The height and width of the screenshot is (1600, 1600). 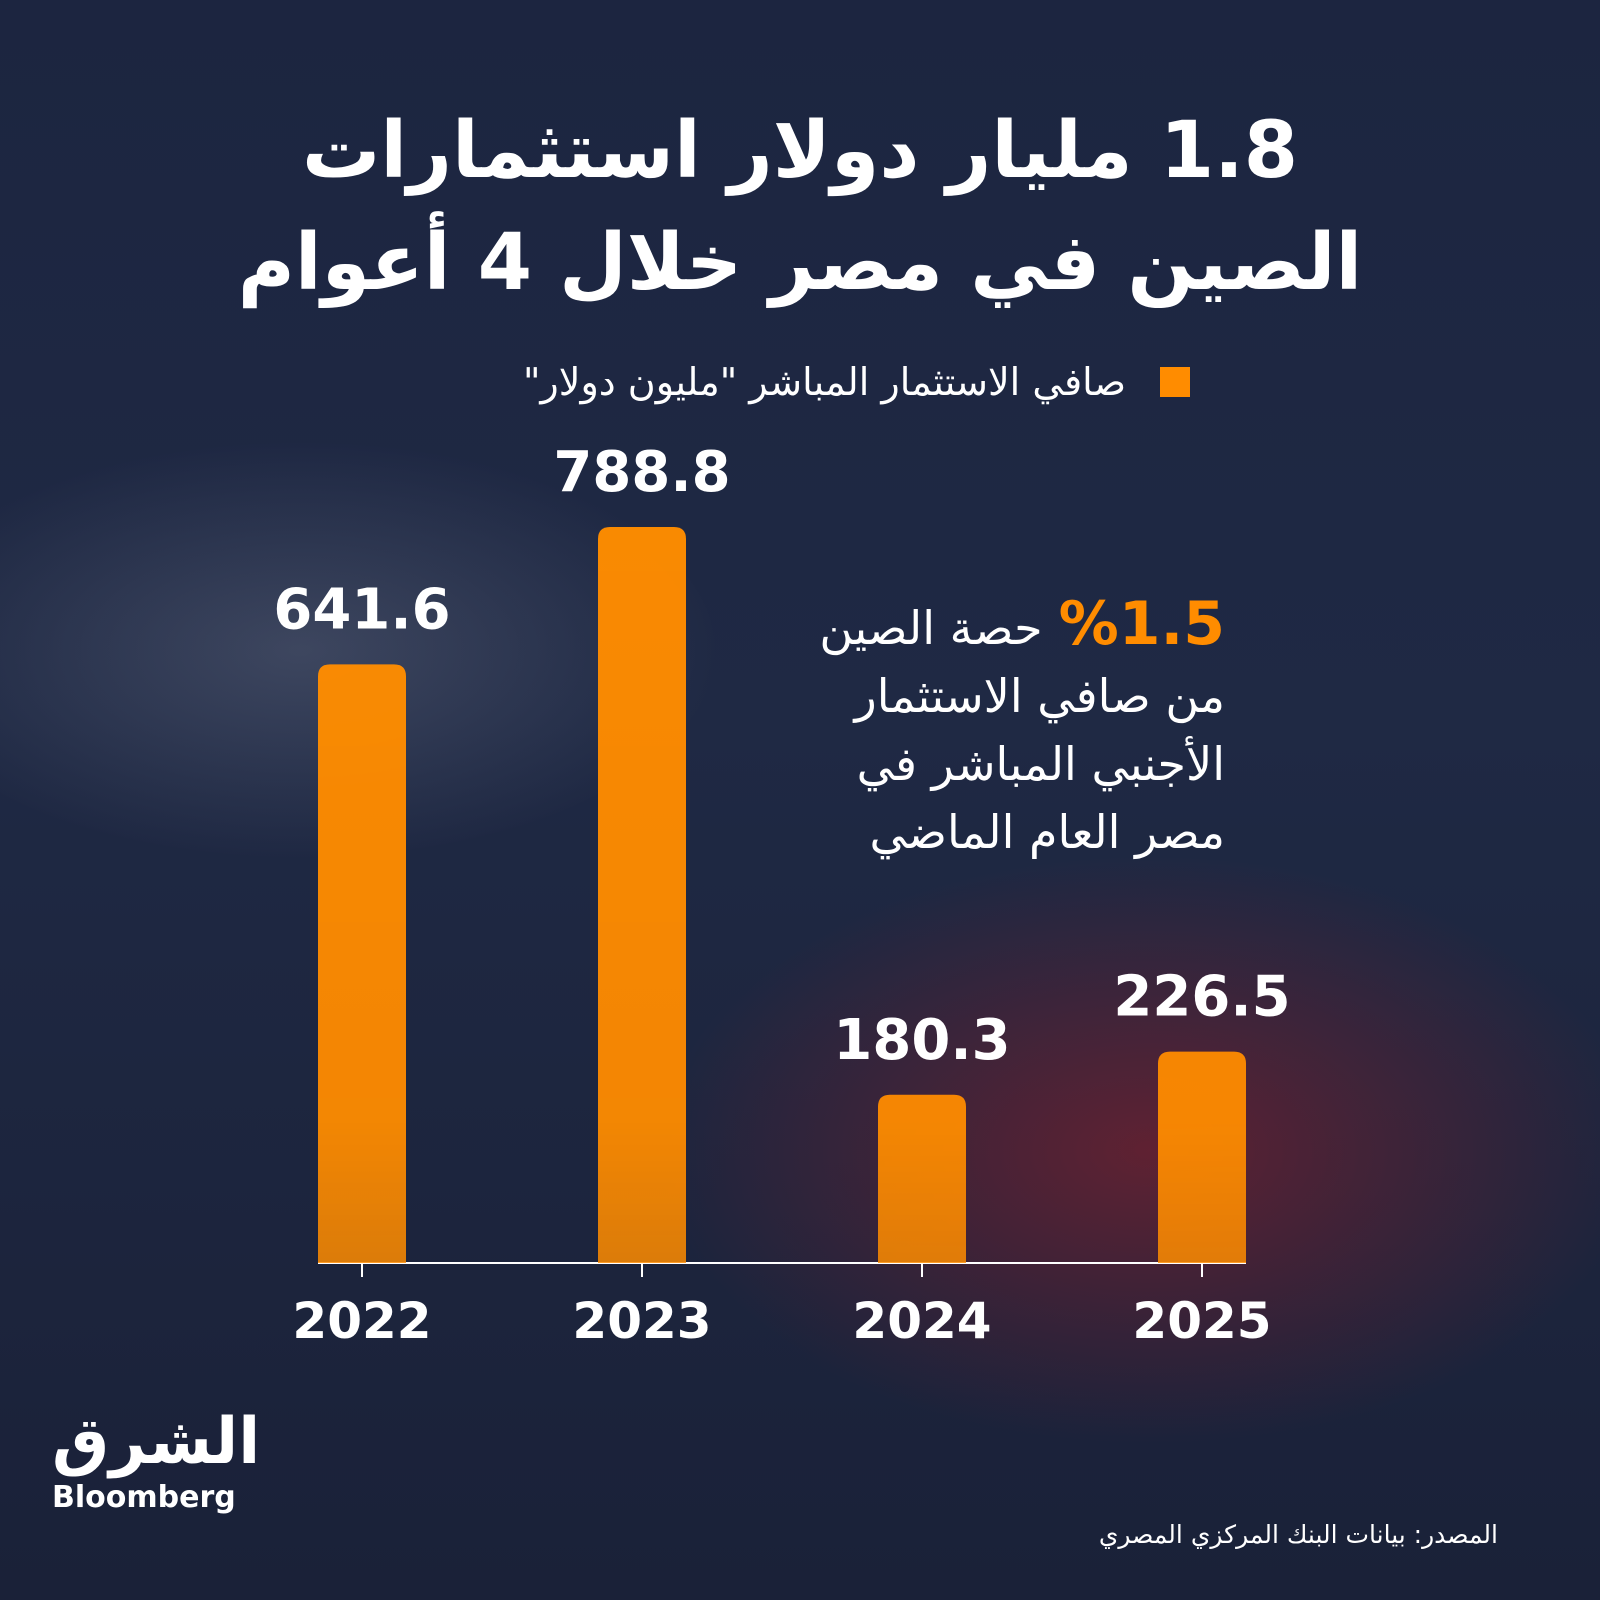 I want to click on x-tick-label: 2022, so click(x=361, y=1321).